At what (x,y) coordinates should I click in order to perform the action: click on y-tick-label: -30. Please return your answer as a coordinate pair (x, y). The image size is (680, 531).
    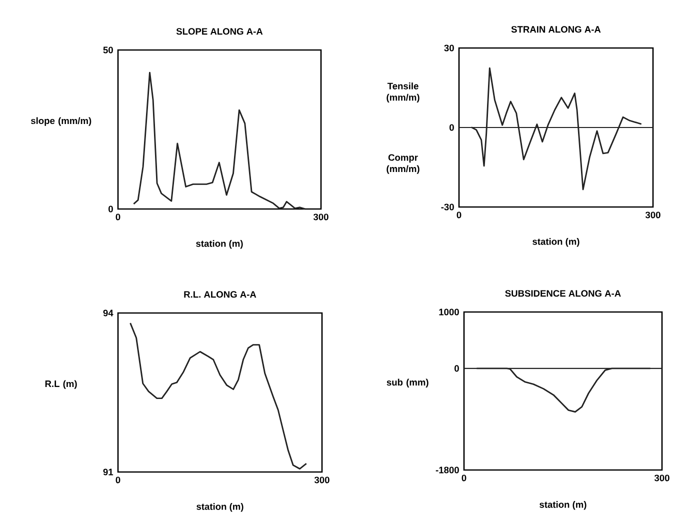
    Looking at the image, I should click on (447, 207).